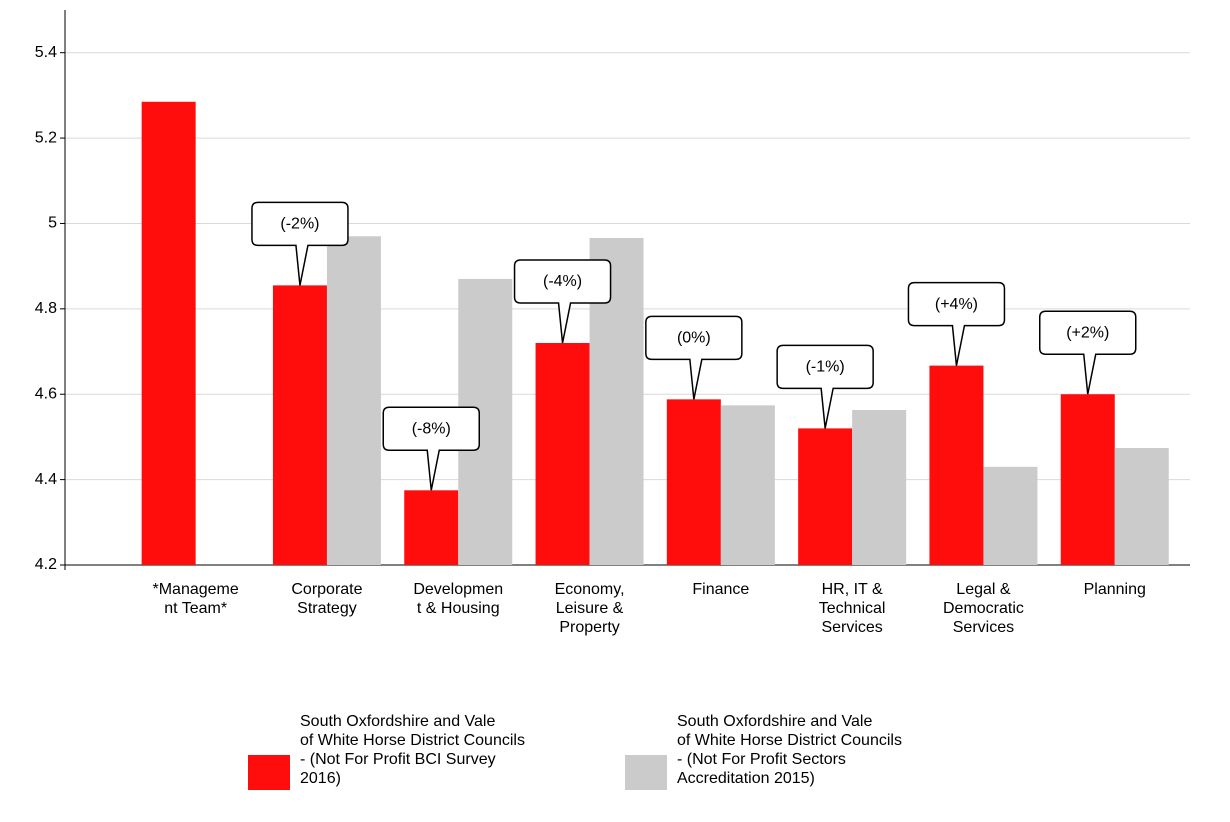  Describe the element at coordinates (431, 429) in the screenshot. I see `annotation: (-8%)` at that location.